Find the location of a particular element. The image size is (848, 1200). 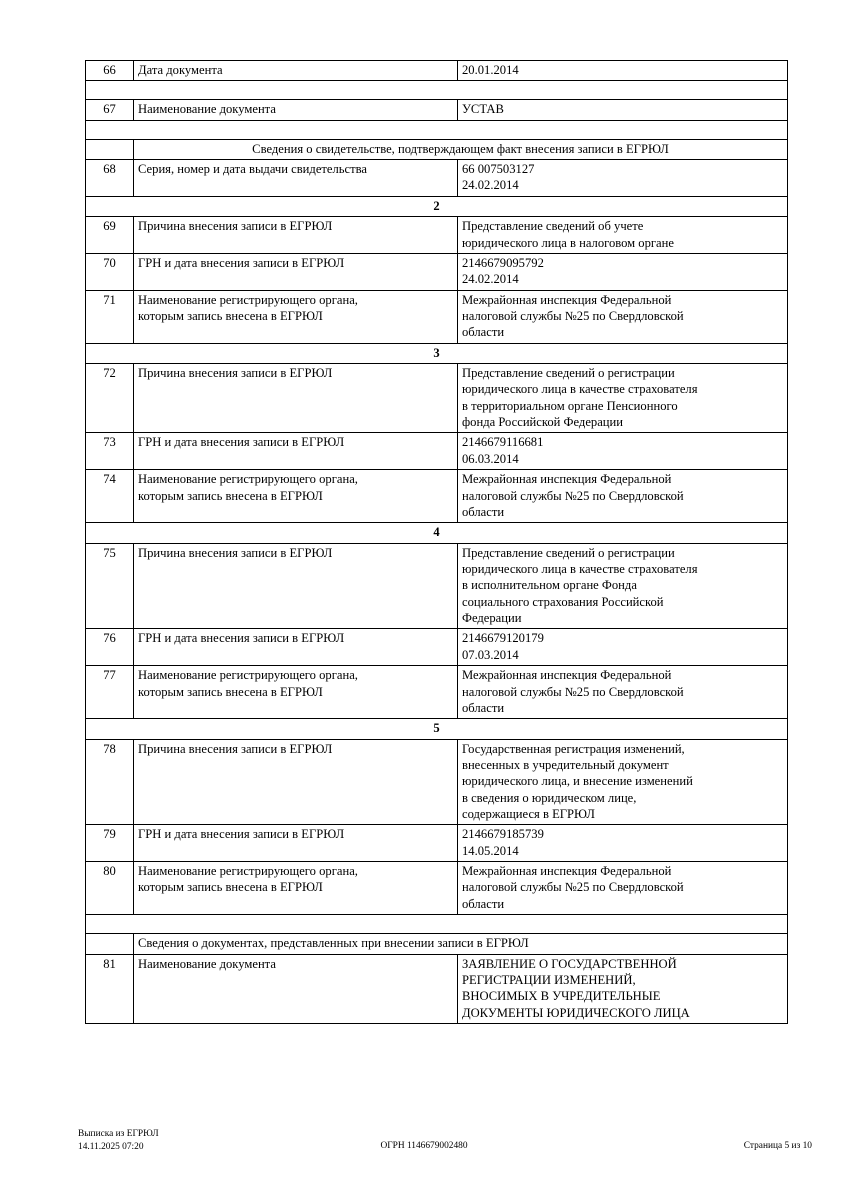

text-line: Представление сведений о регистрации is located at coordinates (568, 373).